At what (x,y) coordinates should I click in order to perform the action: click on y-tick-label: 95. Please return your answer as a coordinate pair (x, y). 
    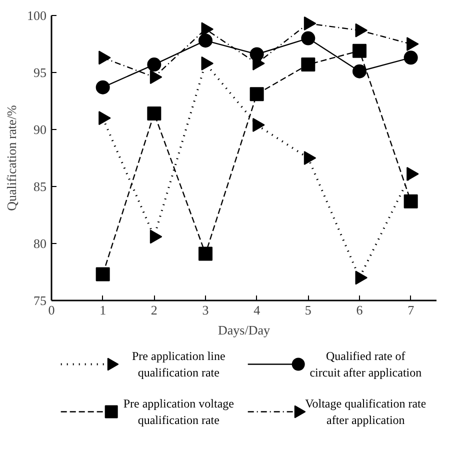
    Looking at the image, I should click on (40, 72).